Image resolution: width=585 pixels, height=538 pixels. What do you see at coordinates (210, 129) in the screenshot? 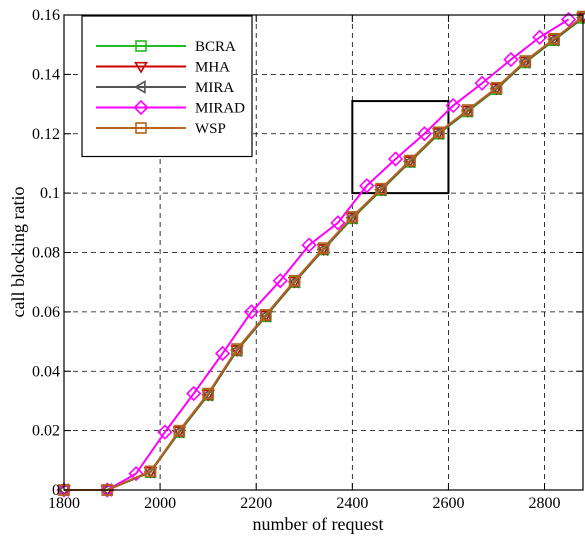
I see `legend-label-wsp: WSP` at bounding box center [210, 129].